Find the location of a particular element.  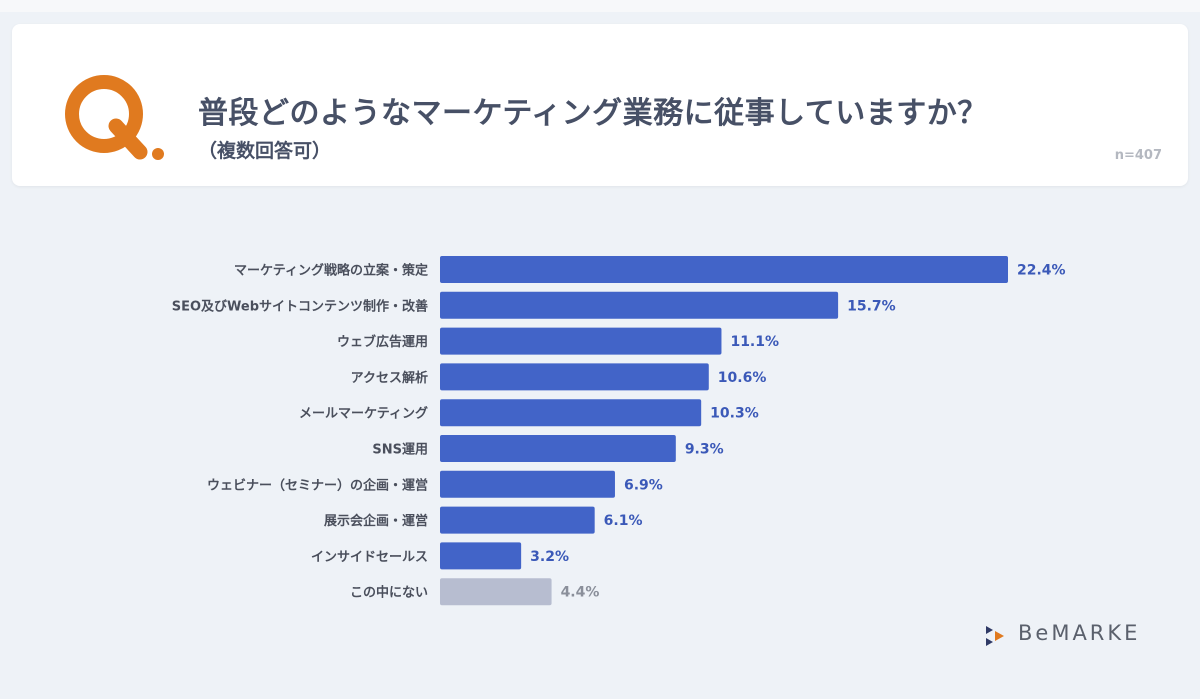

brand-arrows-icon is located at coordinates (995, 636).